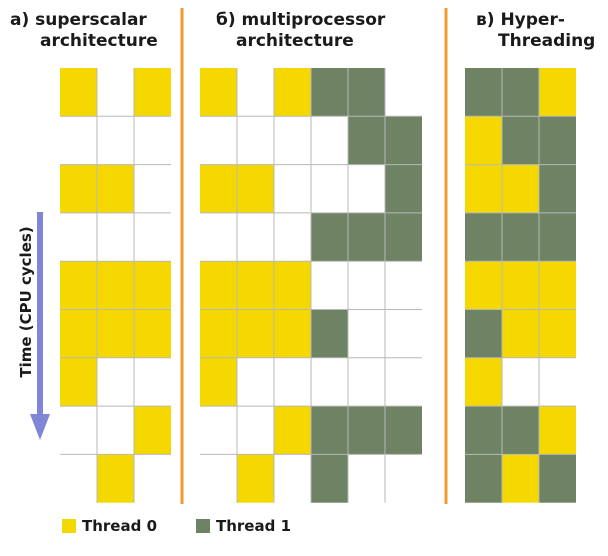  Describe the element at coordinates (78, 20) in the screenshot. I see `panel-title-line: a) superscalar` at that location.